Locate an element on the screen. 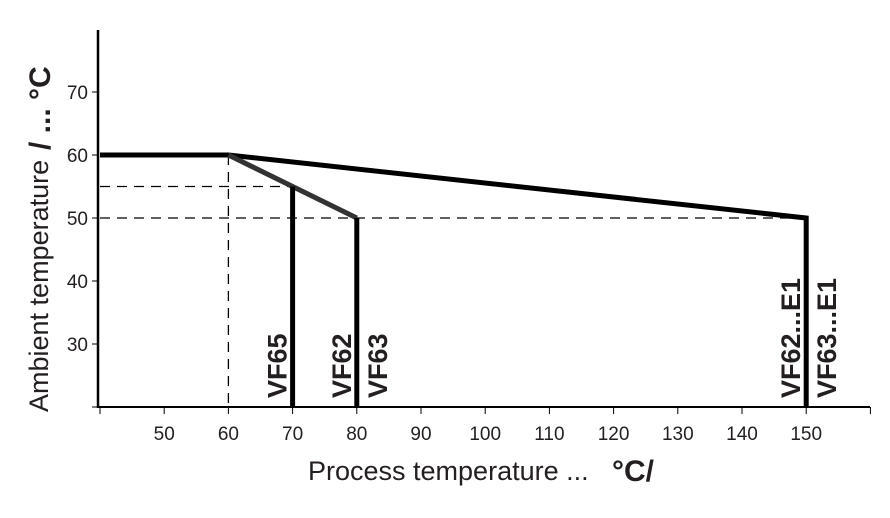  x-tick-label-120: 120 is located at coordinates (614, 434).